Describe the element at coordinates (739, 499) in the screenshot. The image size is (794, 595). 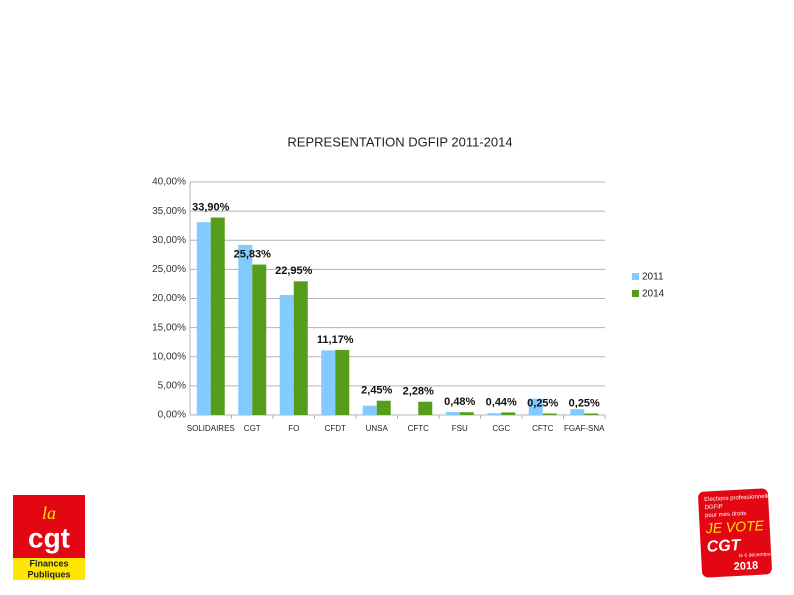
I see `badge-text: Elections professionnelles` at that location.